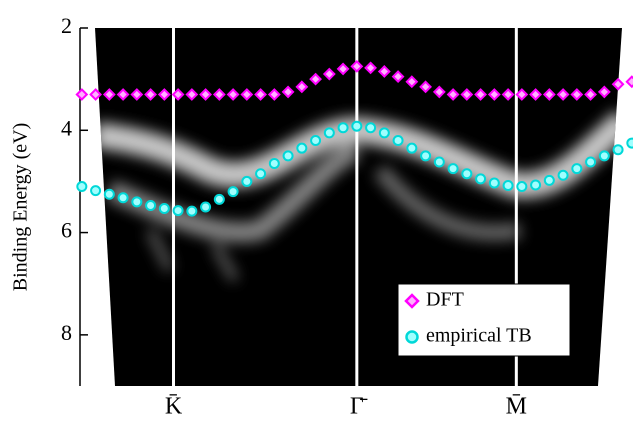  Describe the element at coordinates (484, 320) in the screenshot. I see `legend: DFT empirical TB` at that location.